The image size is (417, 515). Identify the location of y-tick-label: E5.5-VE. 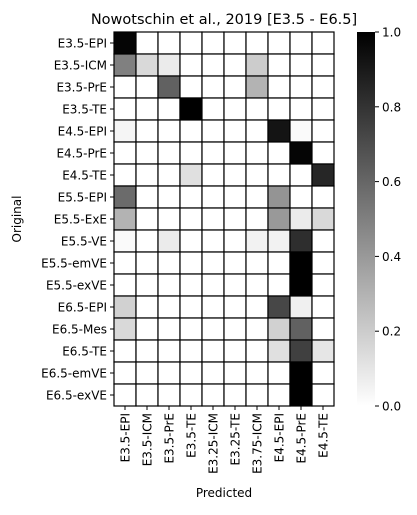
(84, 242).